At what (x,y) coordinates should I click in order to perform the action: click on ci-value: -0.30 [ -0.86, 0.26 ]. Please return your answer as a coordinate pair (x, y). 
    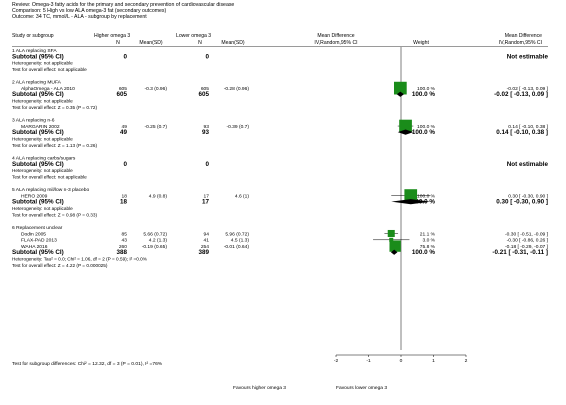
    Looking at the image, I should click on (528, 241).